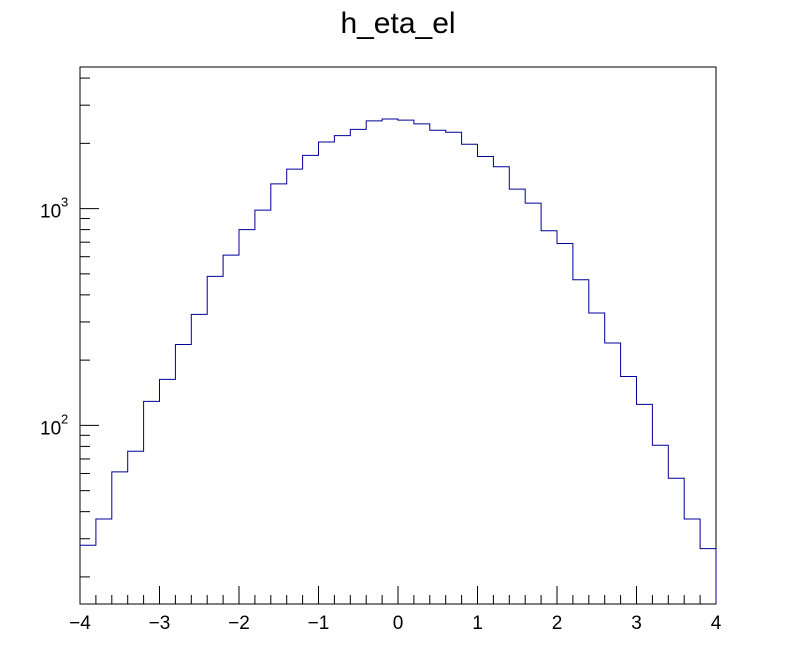  I want to click on x-tick-label: 2, so click(557, 623).